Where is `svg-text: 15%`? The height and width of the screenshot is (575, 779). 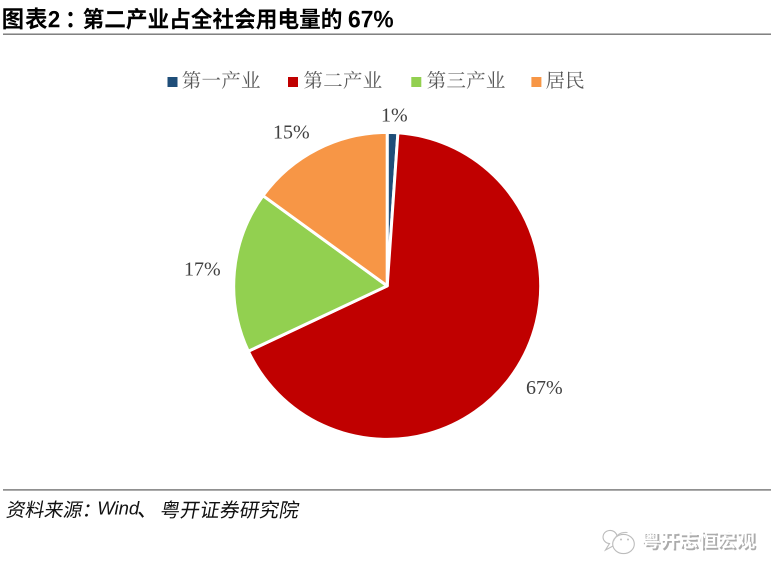
svg-text: 15% is located at coordinates (291, 133).